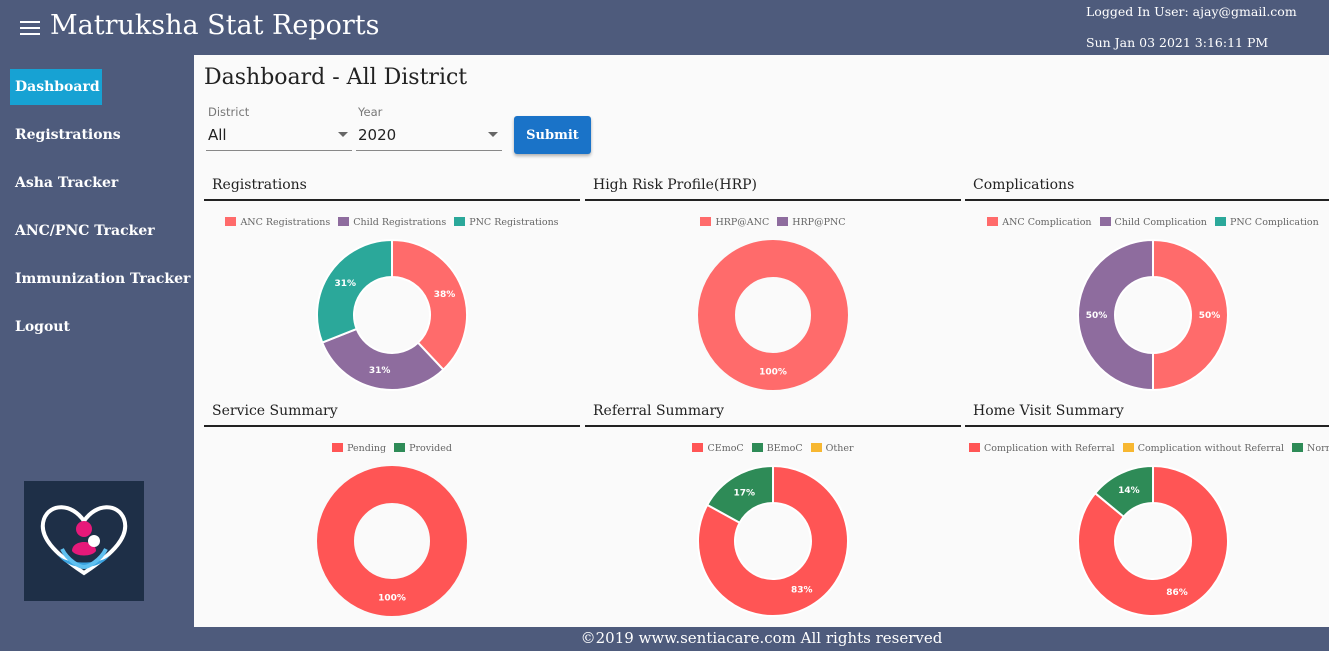 The height and width of the screenshot is (651, 1329). I want to click on sidebar-item-registrations: Registrations, so click(68, 135).